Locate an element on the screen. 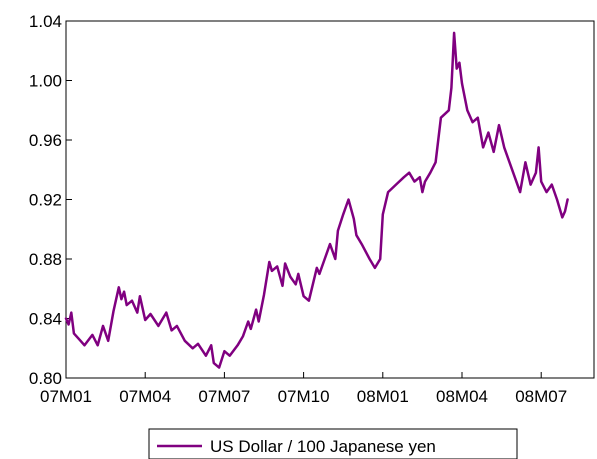 This screenshot has height=459, width=597. legend-label: US Dollar / 100 Japanese yen is located at coordinates (323, 446).